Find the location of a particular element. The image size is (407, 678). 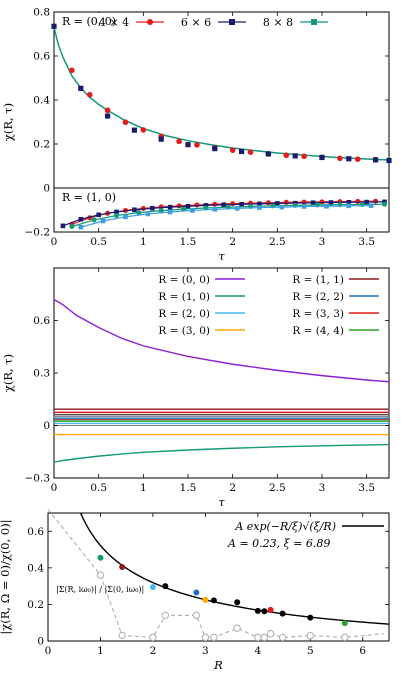

y-tick-label: −0.2 is located at coordinates (38, 233).